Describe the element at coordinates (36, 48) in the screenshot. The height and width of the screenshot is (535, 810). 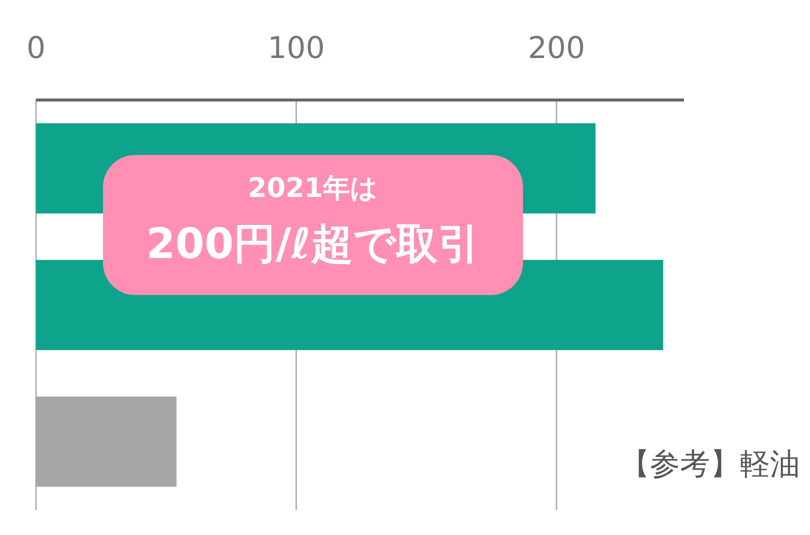
I see `x-tick-label: 0` at that location.